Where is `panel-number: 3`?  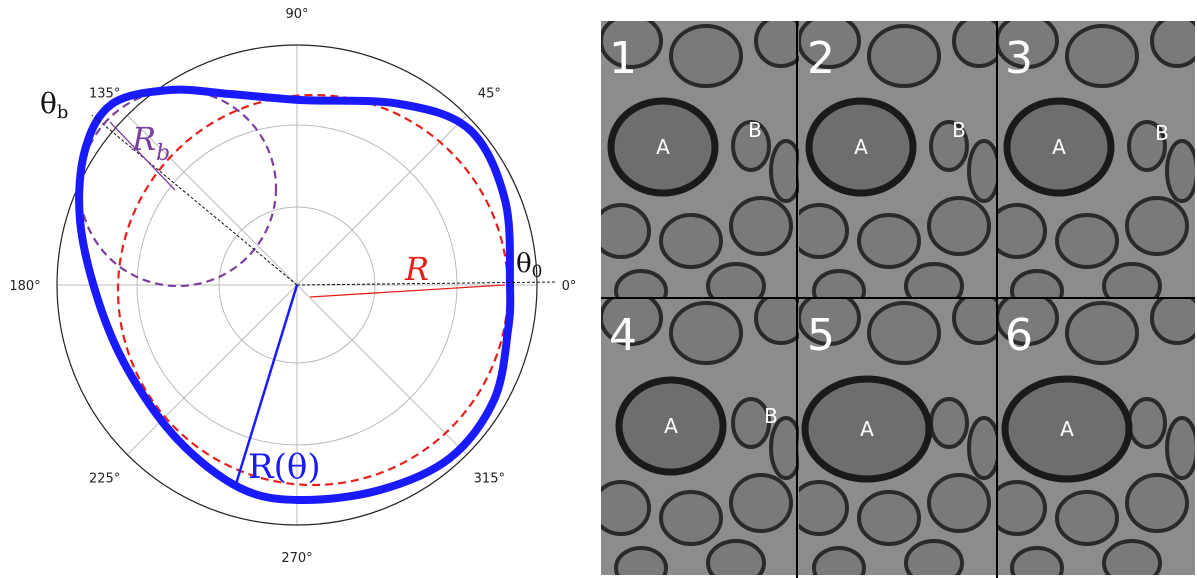
panel-number: 3 is located at coordinates (1019, 58).